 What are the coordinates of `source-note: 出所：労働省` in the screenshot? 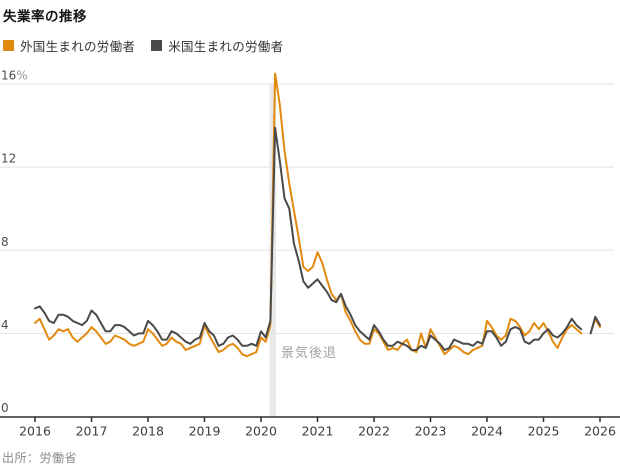 It's located at (40, 458).